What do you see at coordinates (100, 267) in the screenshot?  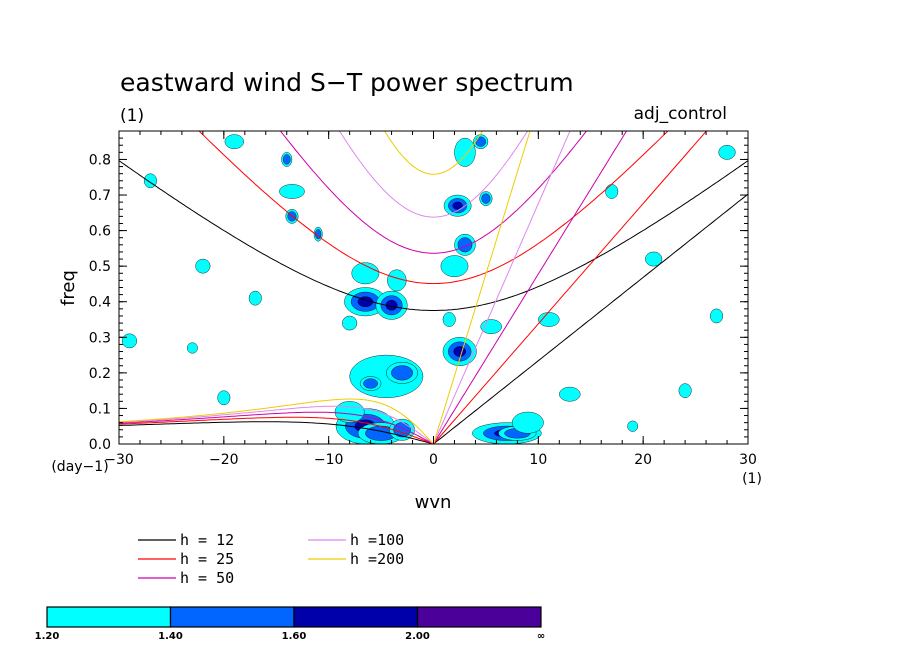 I see `y-tick-label: 0.5` at bounding box center [100, 267].